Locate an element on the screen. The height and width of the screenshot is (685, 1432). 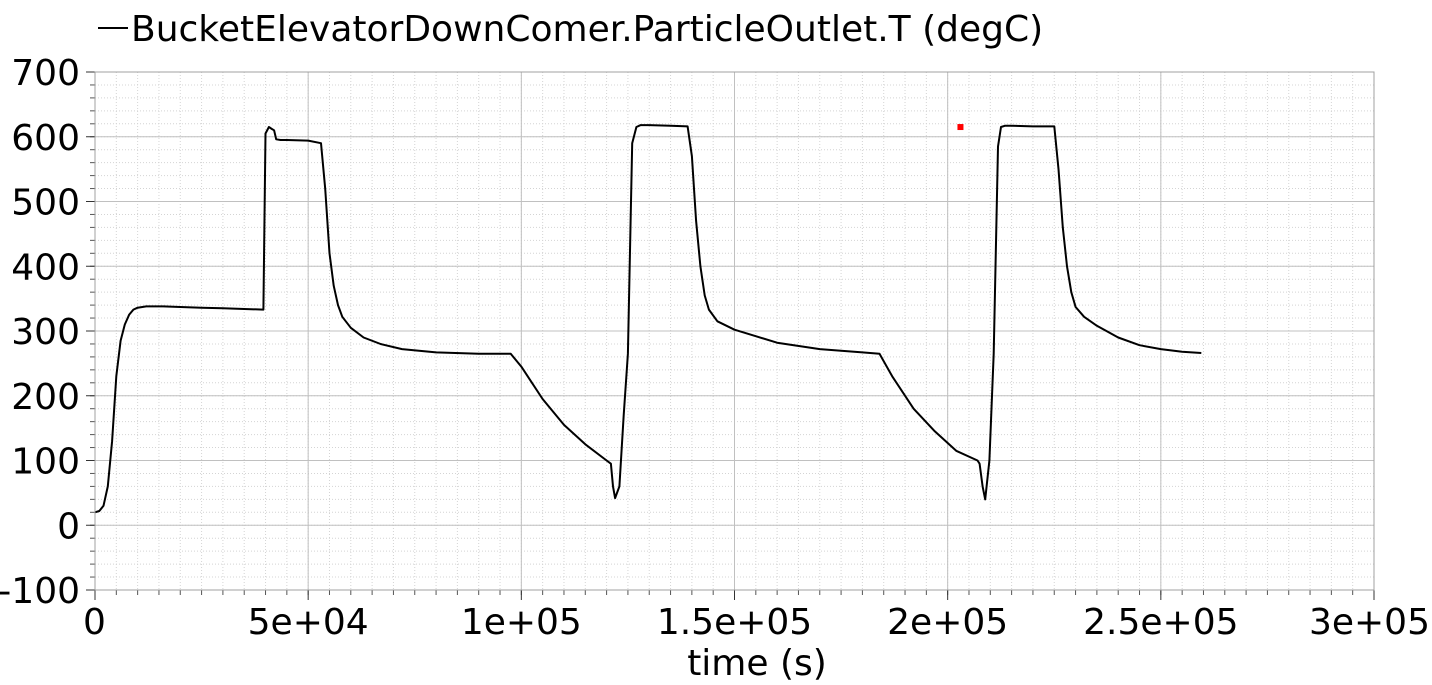
y-tick-label: 700 is located at coordinates (45, 73).